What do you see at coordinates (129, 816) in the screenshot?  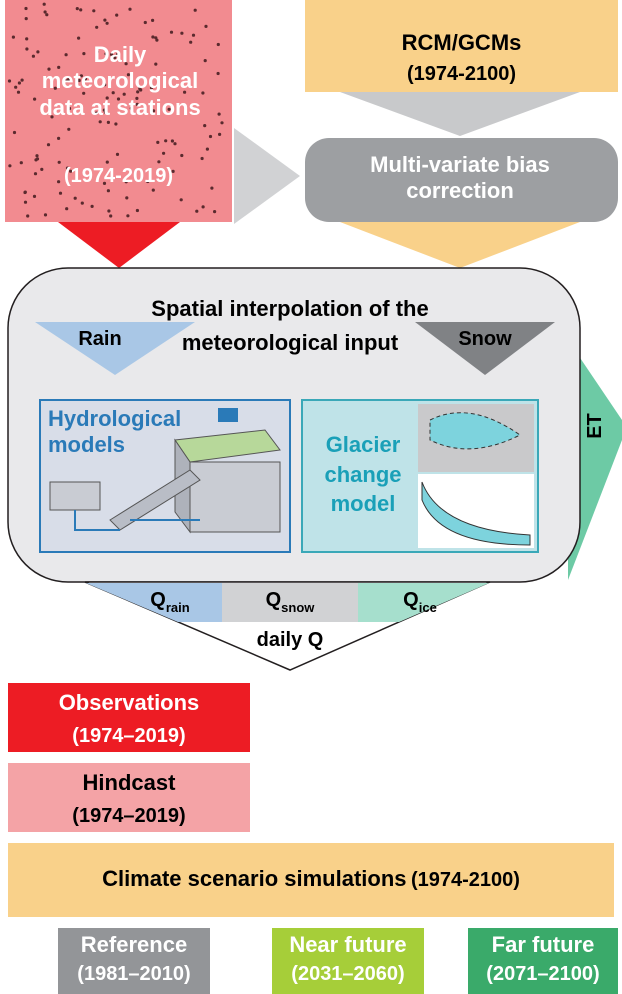 I see `hindcast-period: (1974–2019)` at bounding box center [129, 816].